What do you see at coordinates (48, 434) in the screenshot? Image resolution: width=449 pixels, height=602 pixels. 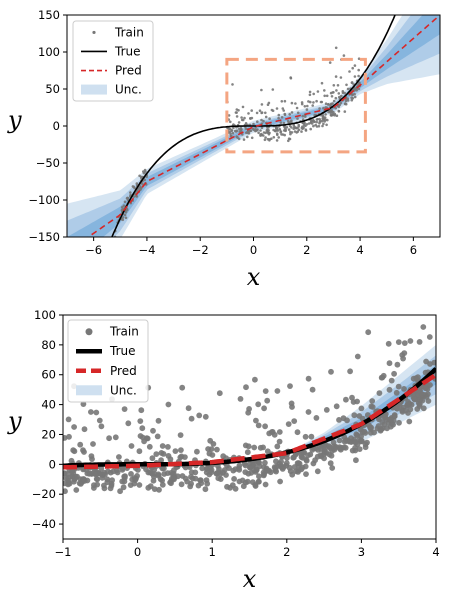 I see `y-tick-label: 20` at bounding box center [48, 434].